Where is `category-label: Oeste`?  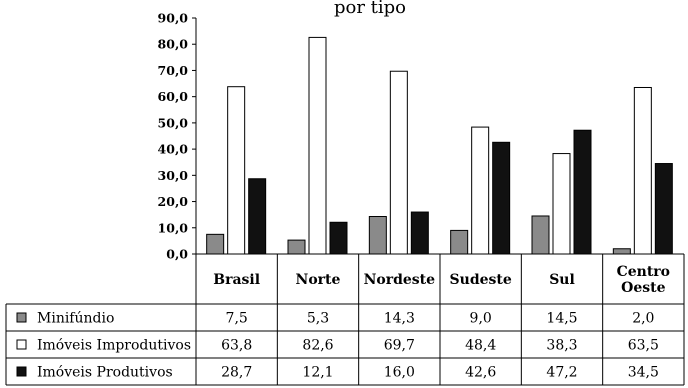
category-label: Oeste is located at coordinates (643, 288).